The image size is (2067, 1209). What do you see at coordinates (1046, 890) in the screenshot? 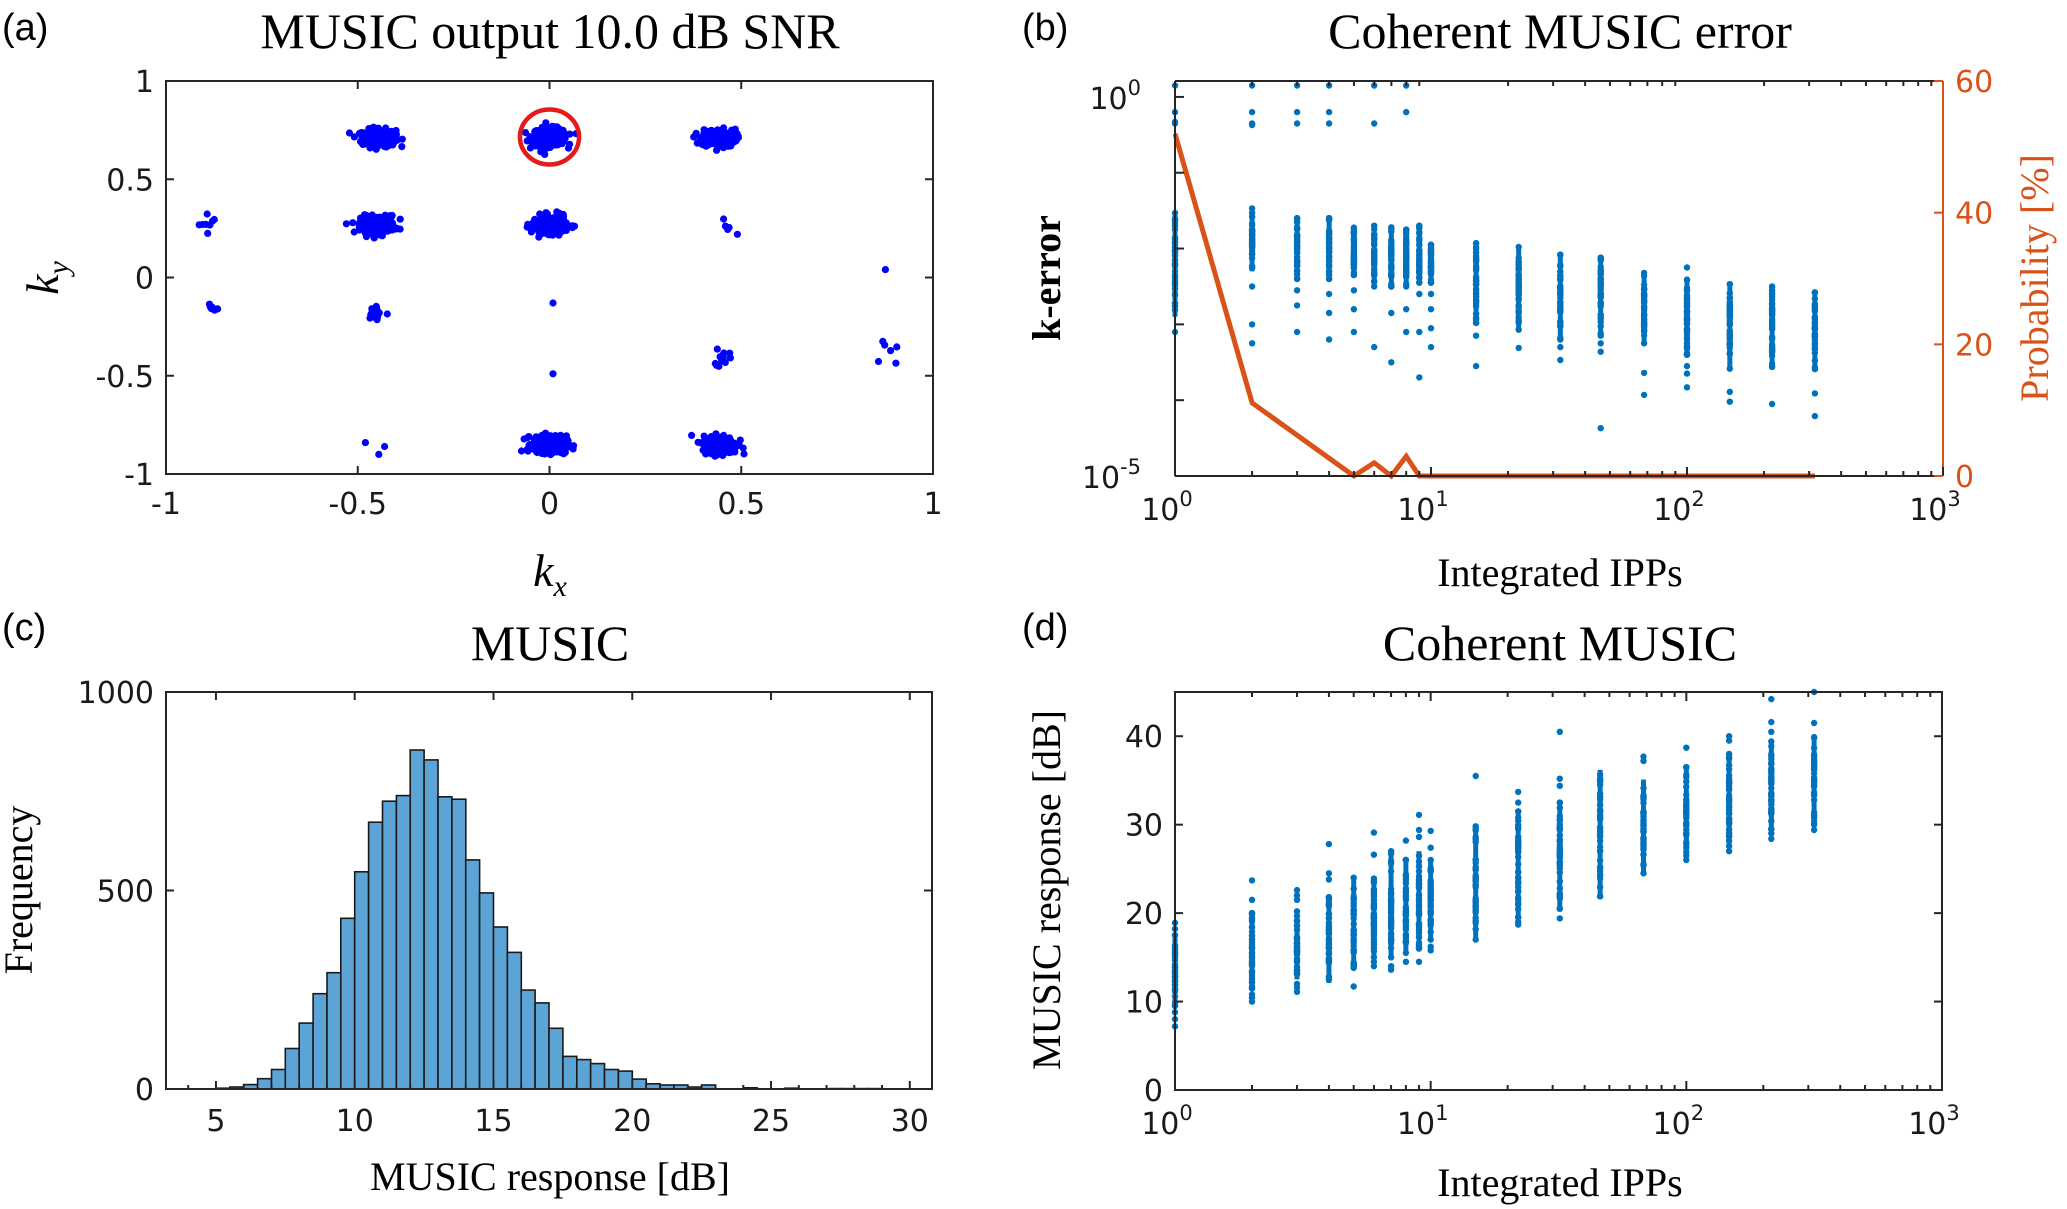
I see `chart-d-ylabel: MUSIC response [dB]` at bounding box center [1046, 890].